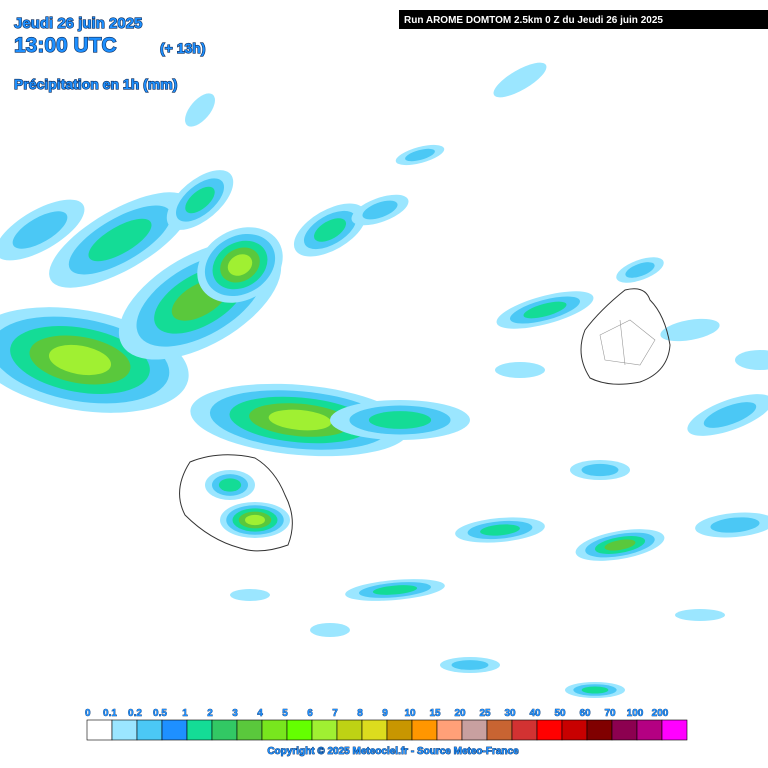 This screenshot has width=768, height=768. Describe the element at coordinates (460, 713) in the screenshot. I see `legend-label: 20` at that location.